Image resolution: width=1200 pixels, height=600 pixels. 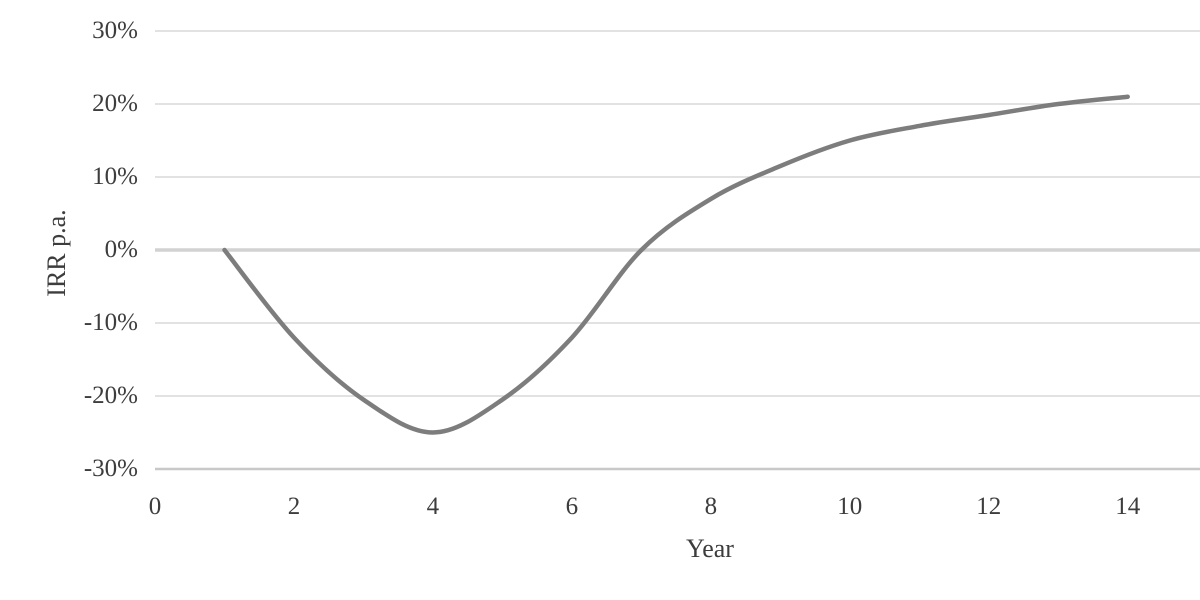 What do you see at coordinates (110, 395) in the screenshot?
I see `y-tick-label--20%: -20%` at bounding box center [110, 395].